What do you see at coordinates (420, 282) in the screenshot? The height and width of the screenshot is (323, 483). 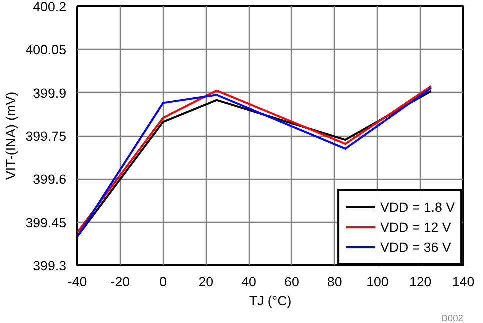 I see `x-tick-label: 120` at bounding box center [420, 282].